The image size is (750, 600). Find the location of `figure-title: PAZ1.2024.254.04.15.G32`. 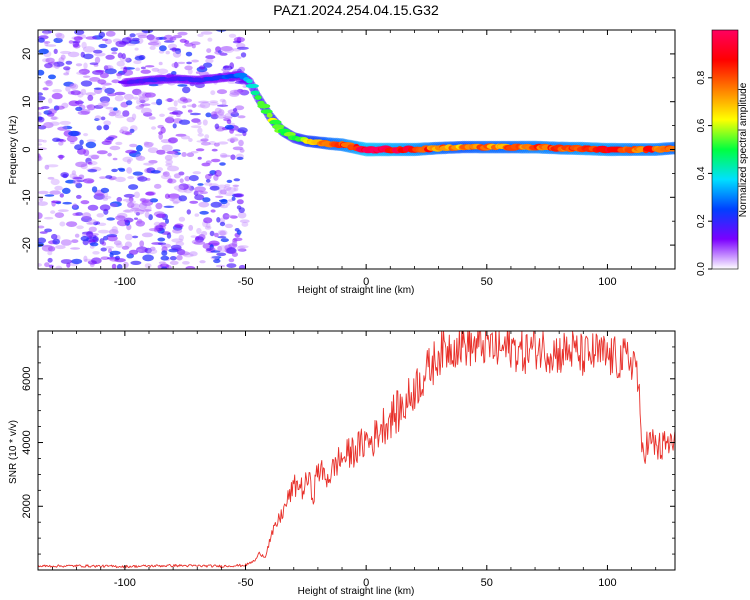

figure-title: PAZ1.2024.254.04.15.G32 is located at coordinates (356, 10).